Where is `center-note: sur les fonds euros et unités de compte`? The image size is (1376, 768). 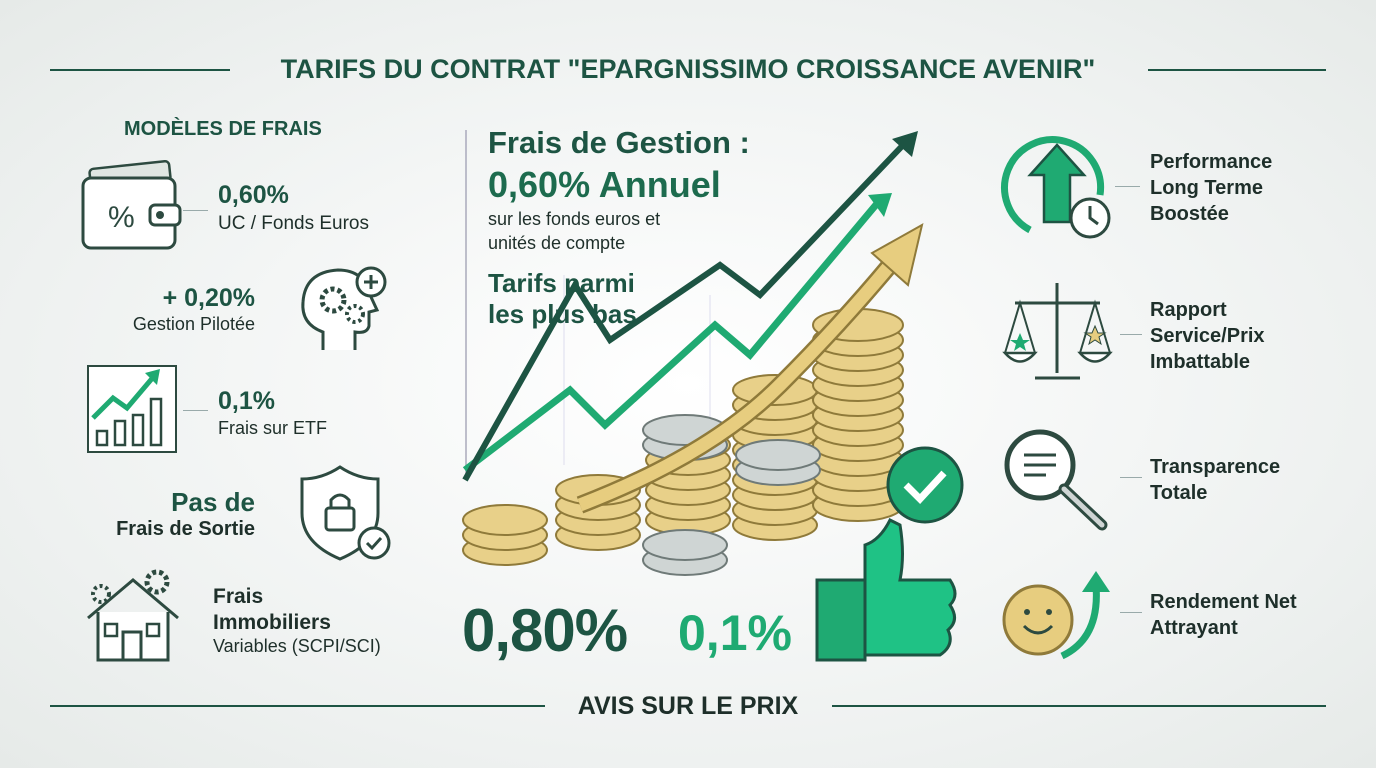
center-note: sur les fonds euros et unités de compte is located at coordinates (574, 231).